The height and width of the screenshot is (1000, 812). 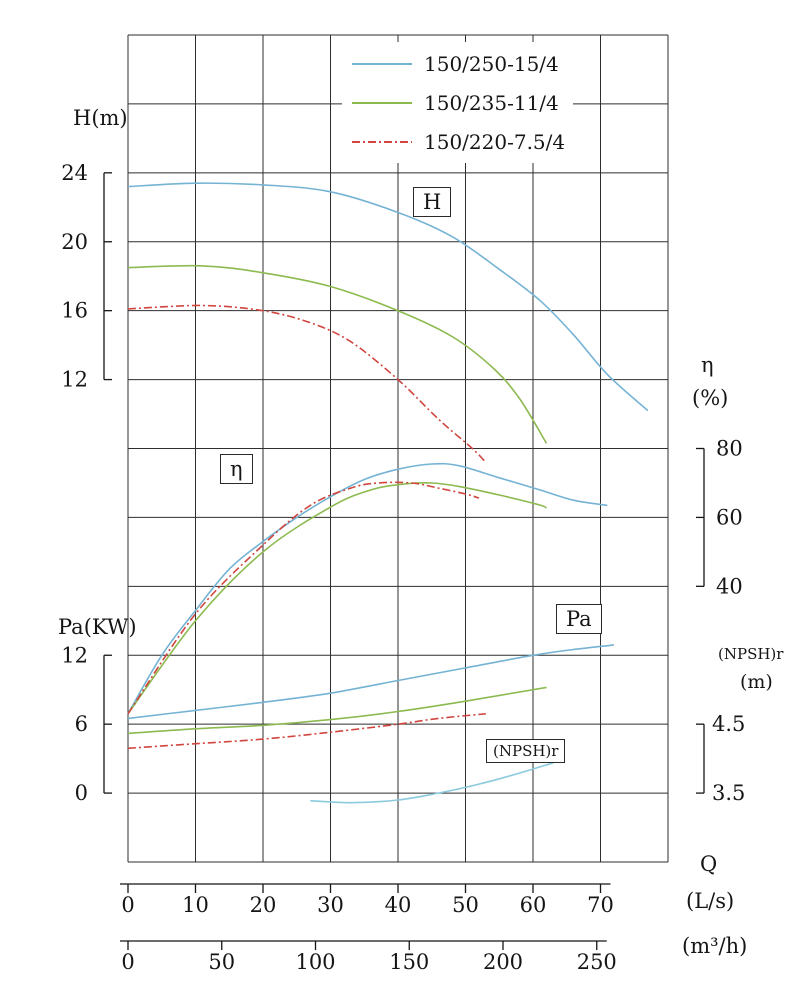 I want to click on legend-item: 150/235-11/4, so click(x=457, y=102).